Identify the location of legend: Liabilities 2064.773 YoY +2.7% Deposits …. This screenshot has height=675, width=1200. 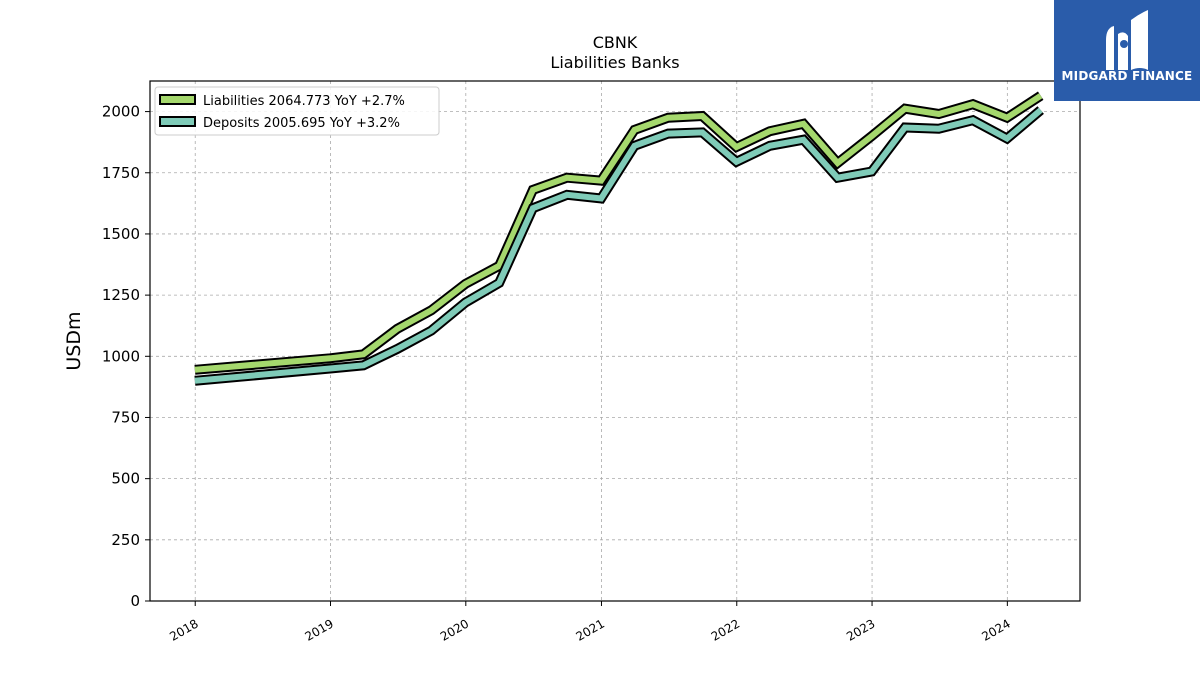
(297, 111).